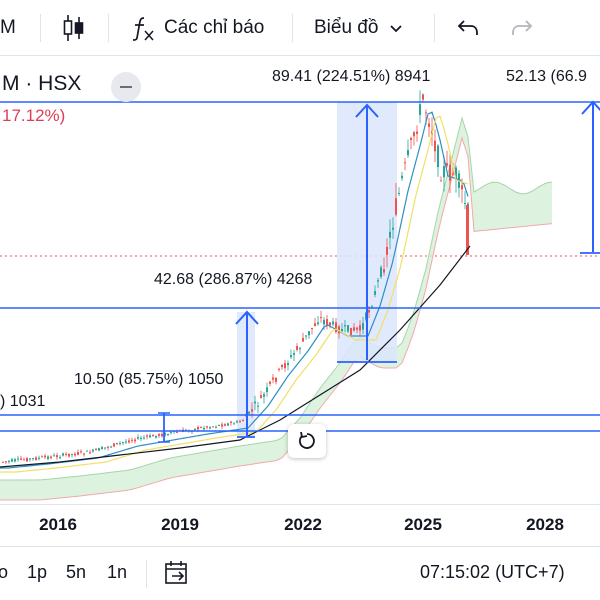 The height and width of the screenshot is (600, 600). What do you see at coordinates (423, 524) in the screenshot?
I see `time-tick: 2025` at bounding box center [423, 524].